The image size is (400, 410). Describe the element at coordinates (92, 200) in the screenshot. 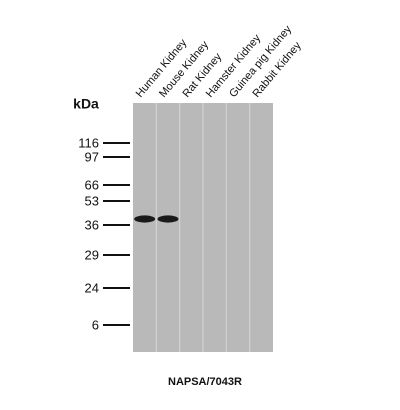

I see `marker-label: 53` at that location.